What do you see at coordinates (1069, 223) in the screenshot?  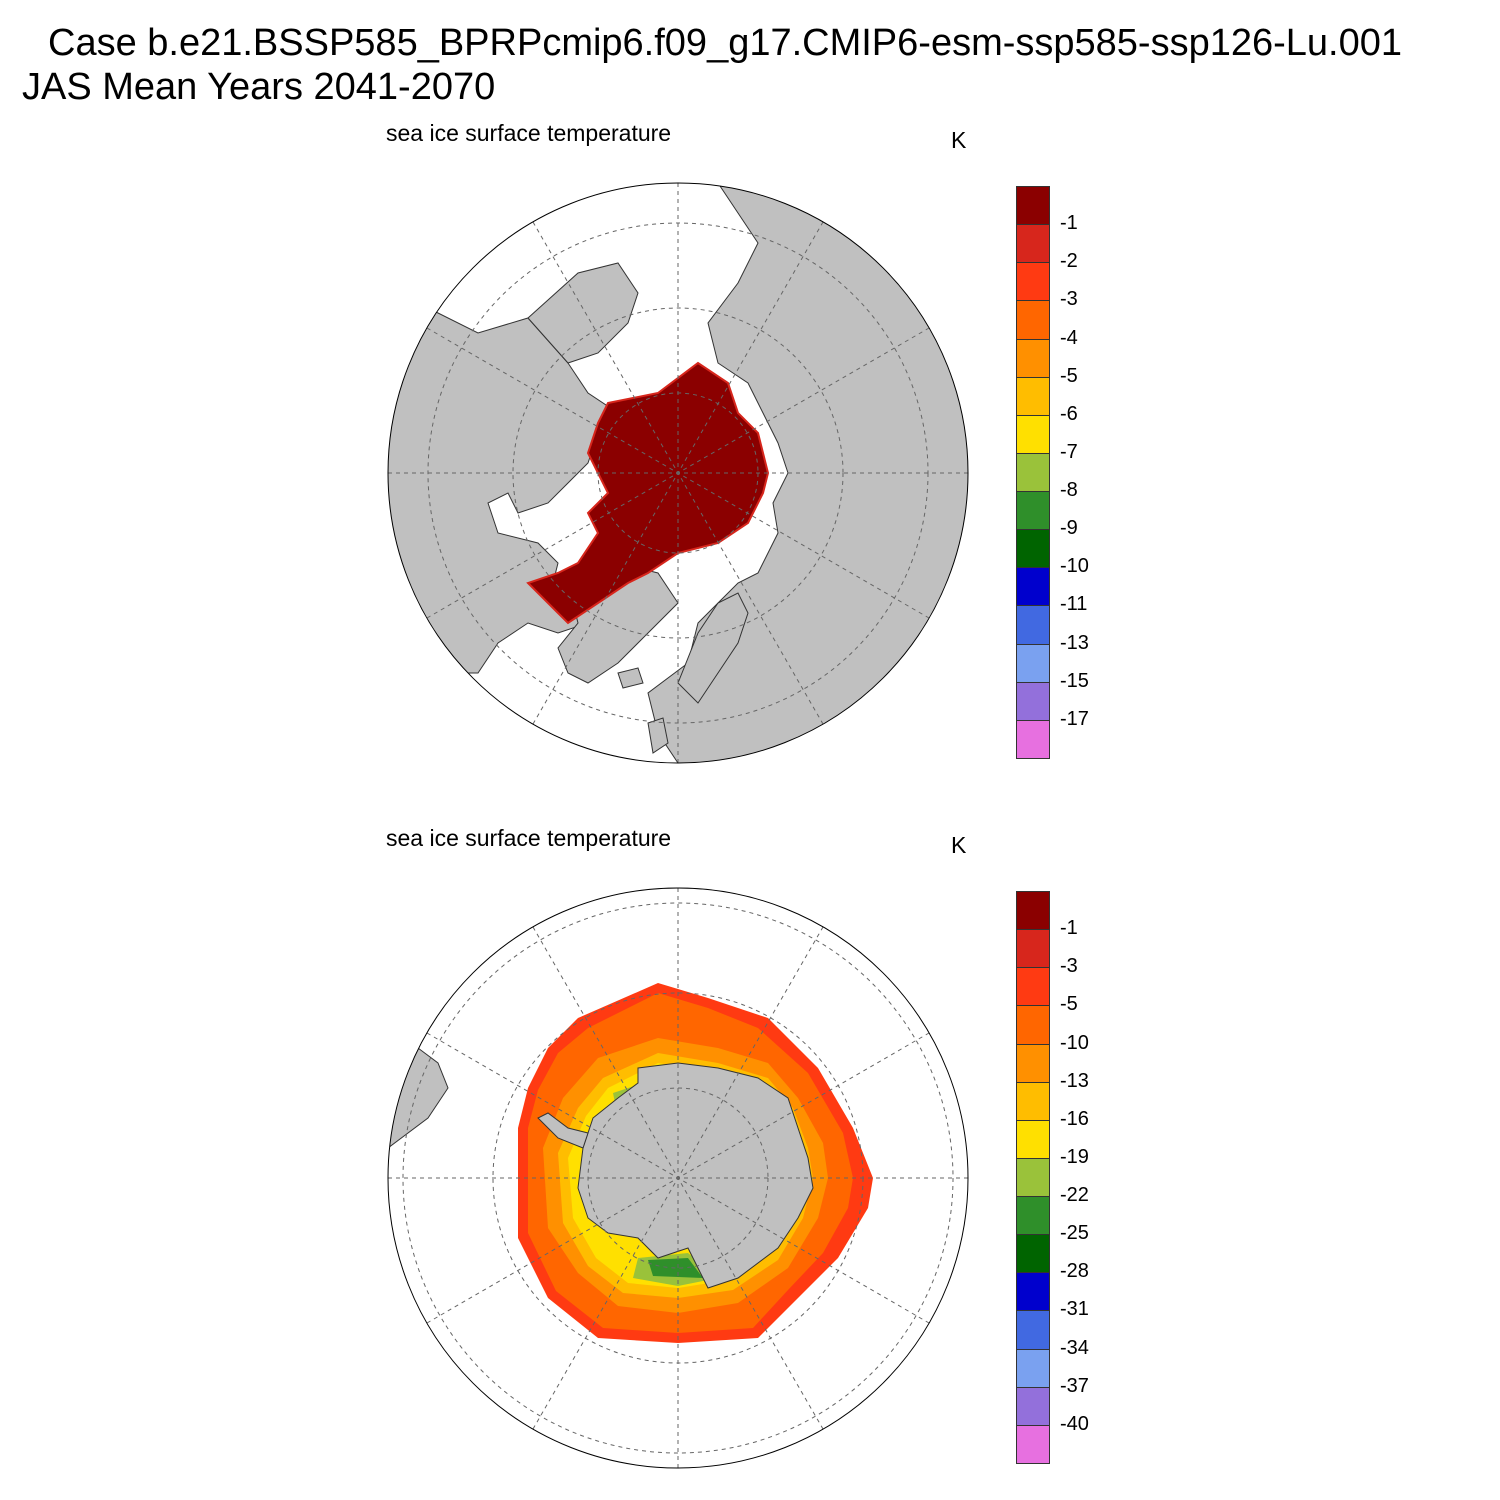 I see `north-colorbar-label: -1` at bounding box center [1069, 223].